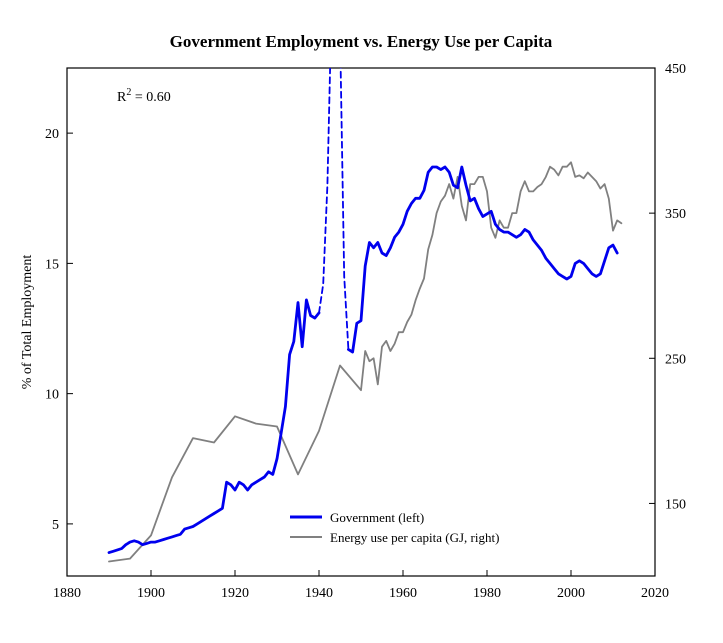 The image size is (723, 643). I want to click on x-tick-label: 1940, so click(319, 593).